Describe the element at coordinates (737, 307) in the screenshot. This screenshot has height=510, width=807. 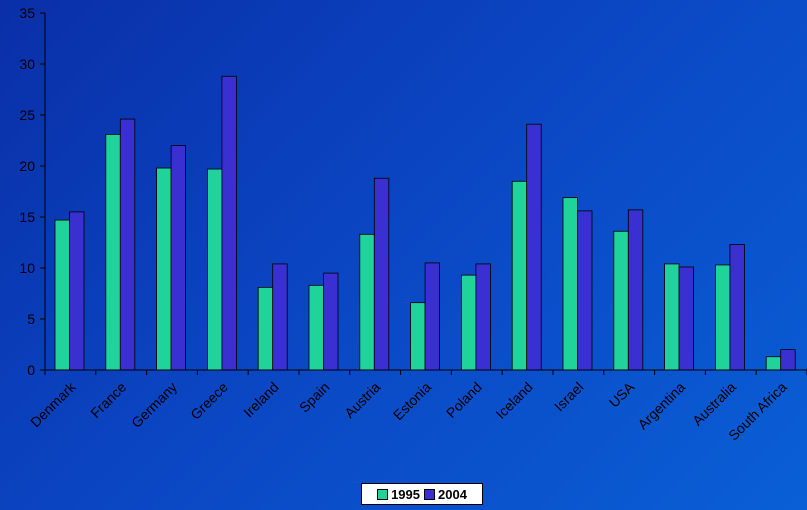
I see `bar-2004-australia` at that location.